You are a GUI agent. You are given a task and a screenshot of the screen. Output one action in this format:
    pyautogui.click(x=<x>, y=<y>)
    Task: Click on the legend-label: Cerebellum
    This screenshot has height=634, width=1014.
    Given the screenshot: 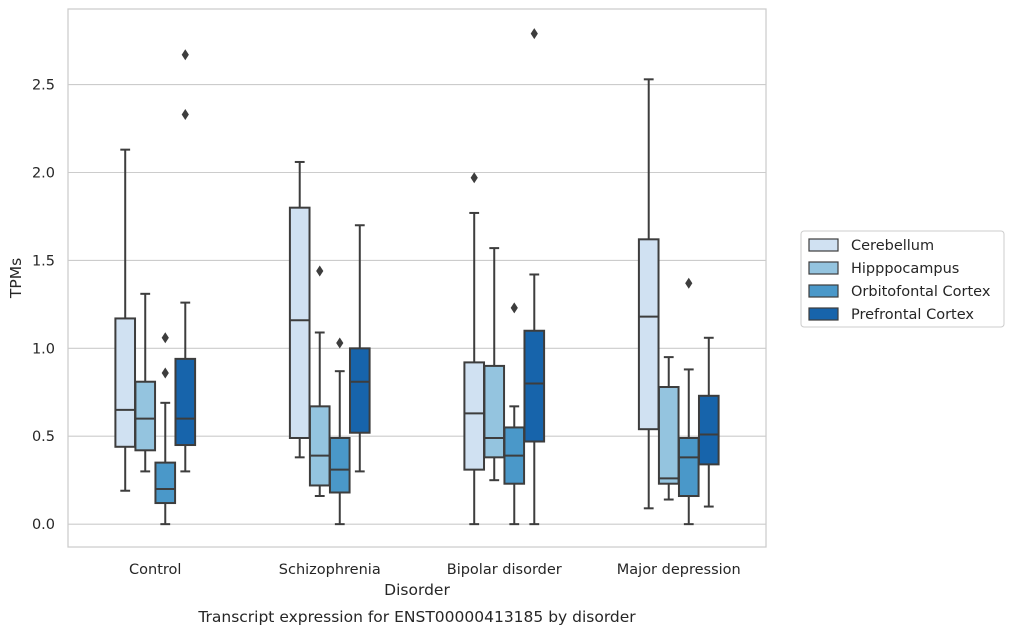 What is the action you would take?
    pyautogui.click(x=892, y=246)
    